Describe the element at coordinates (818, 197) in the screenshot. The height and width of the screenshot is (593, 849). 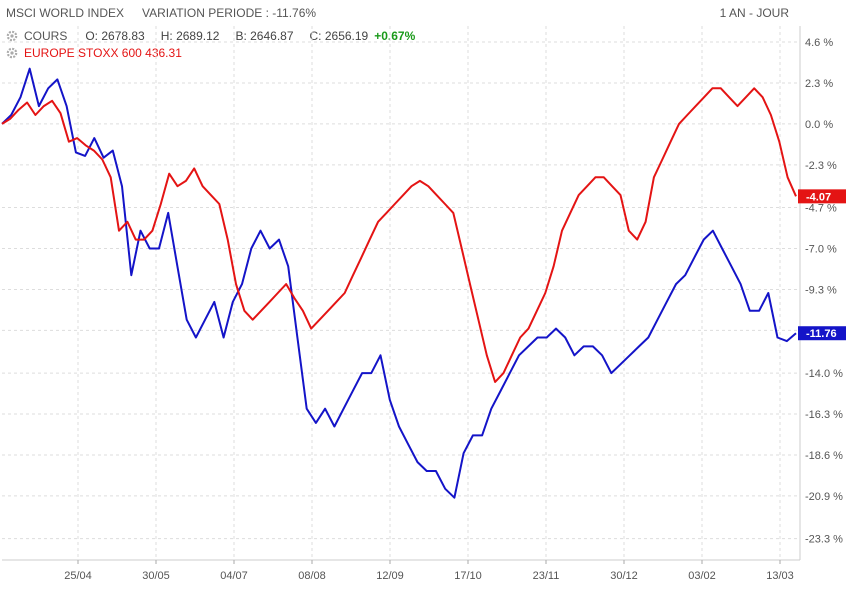
I see `last-value-label: -4.07` at that location.